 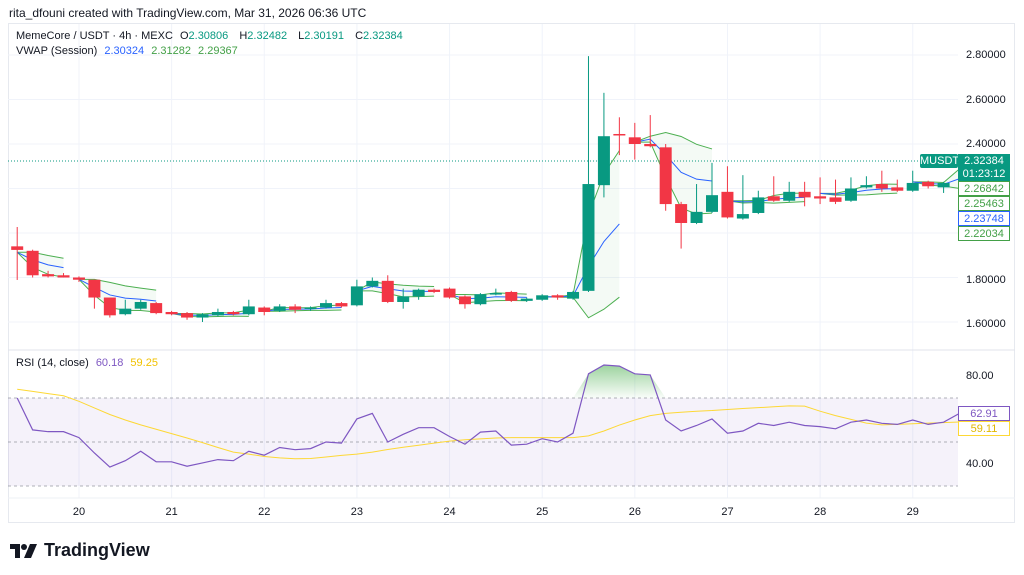 I want to click on price-tick: 2.40000, so click(x=986, y=144).